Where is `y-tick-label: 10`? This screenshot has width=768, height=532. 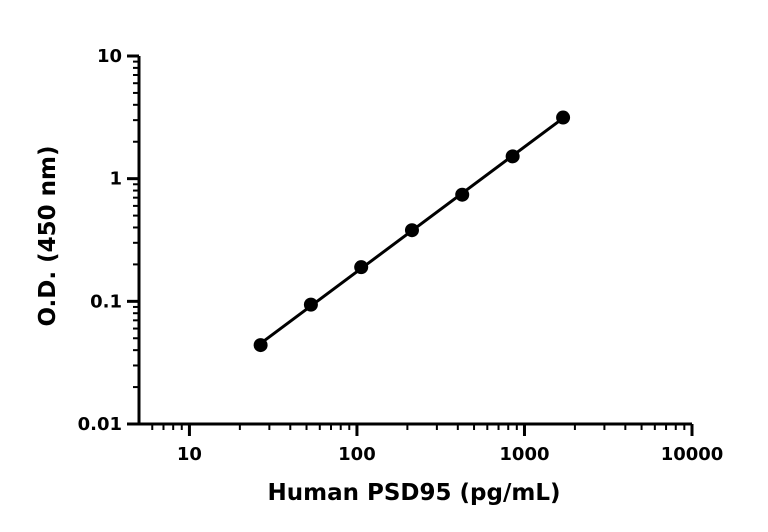 y-tick-label: 10 is located at coordinates (109, 56).